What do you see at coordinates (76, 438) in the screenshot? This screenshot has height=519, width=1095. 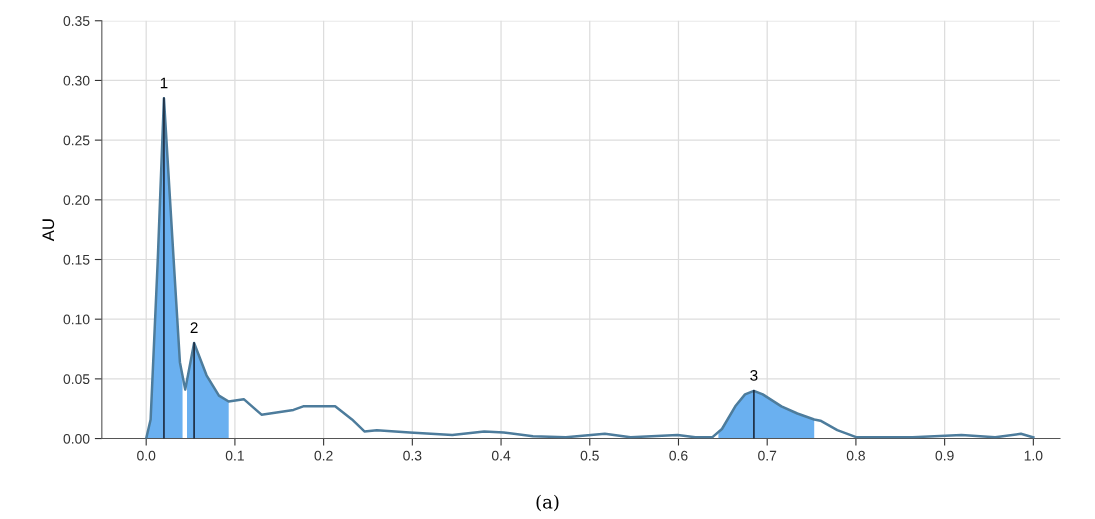 I see `y-tick-label: 0.00` at bounding box center [76, 438].